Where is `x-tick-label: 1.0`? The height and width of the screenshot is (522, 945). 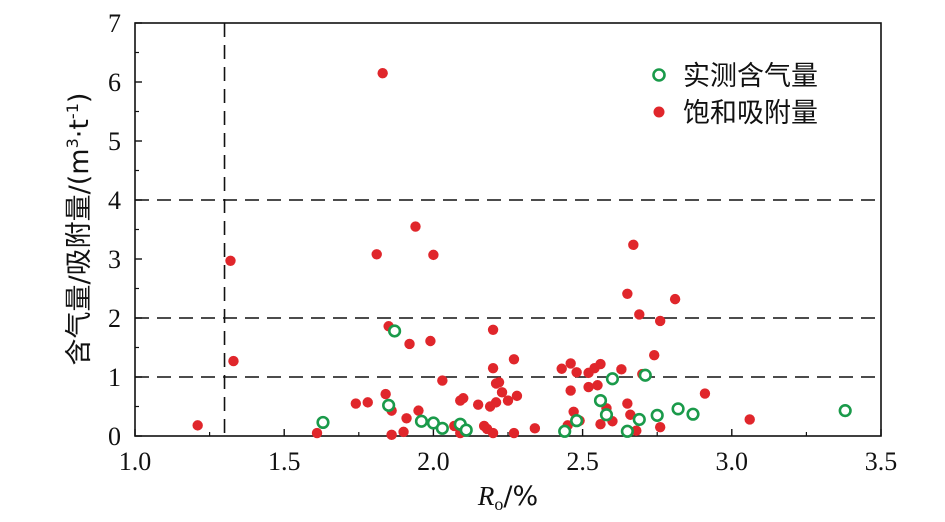
x-tick-label: 1.0 is located at coordinates (135, 461).